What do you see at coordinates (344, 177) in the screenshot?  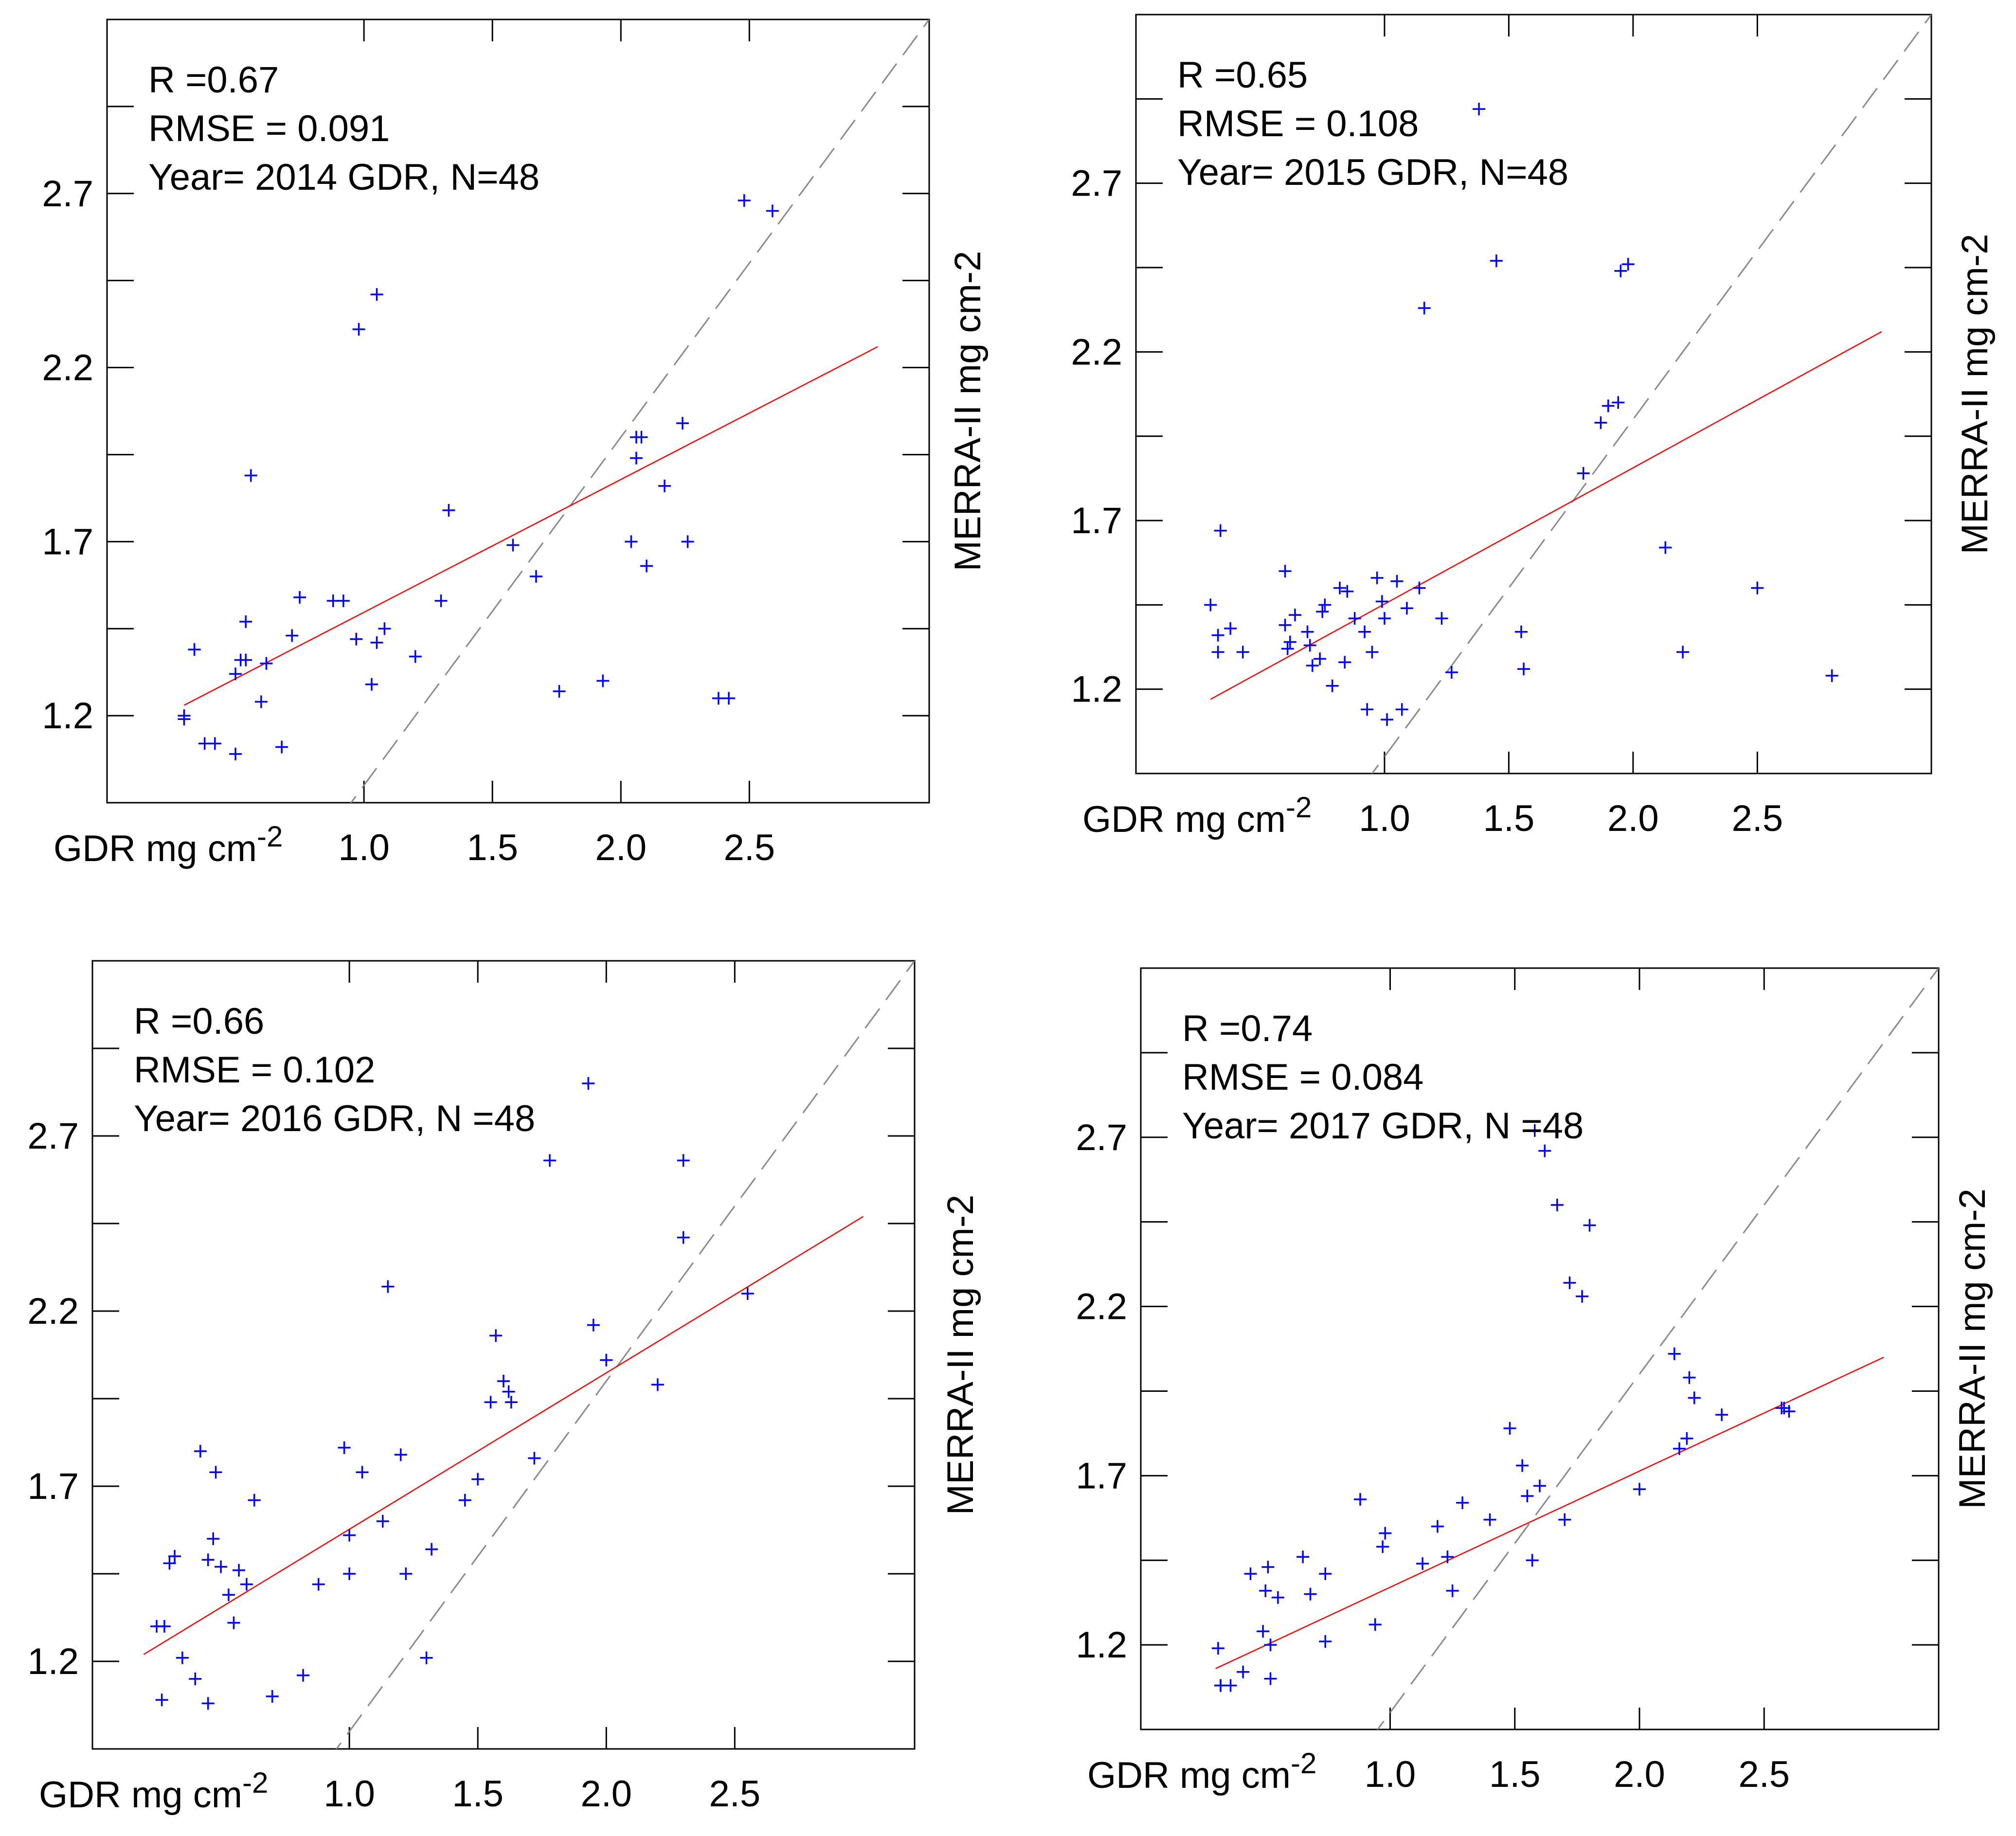 I see `stats-annotation: Year= 2014 GDR, N=48` at bounding box center [344, 177].